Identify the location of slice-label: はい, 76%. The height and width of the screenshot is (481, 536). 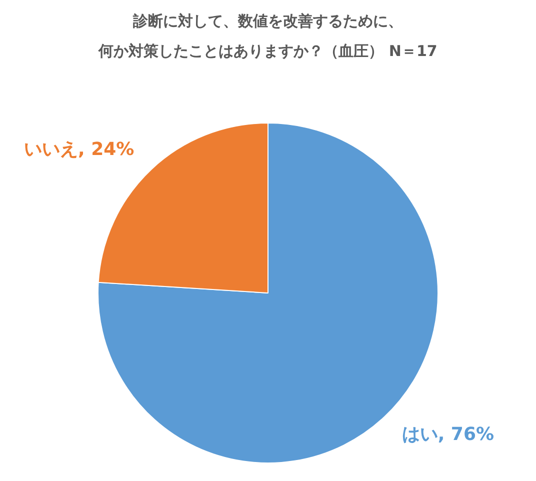
(448, 435).